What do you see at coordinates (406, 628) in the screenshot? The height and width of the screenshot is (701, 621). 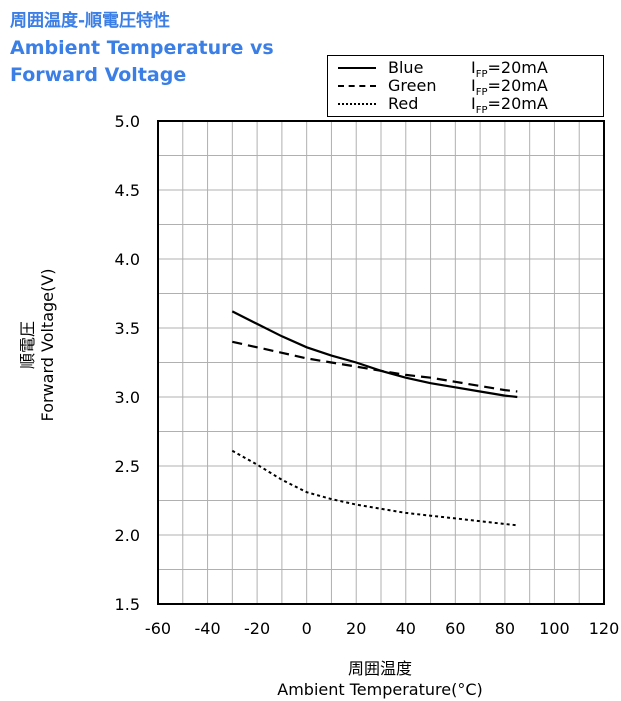 I see `x-tick-label: 40` at bounding box center [406, 628].